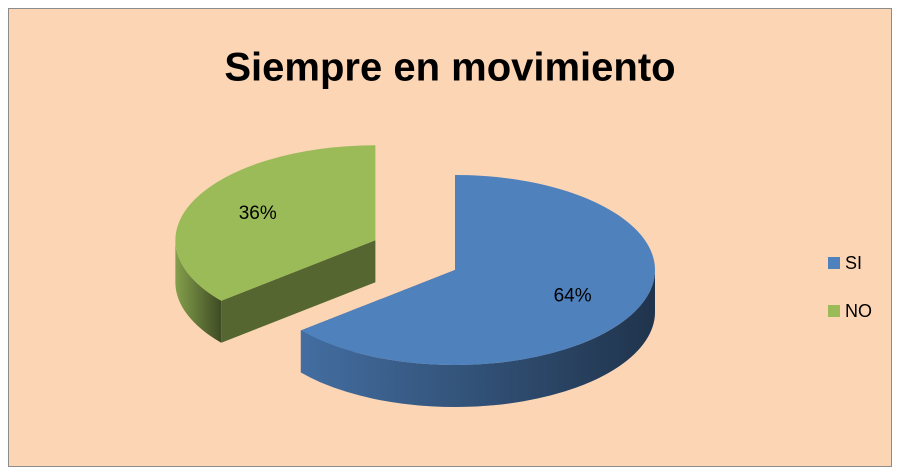 The width and height of the screenshot is (899, 475). I want to click on data-label: 36%, so click(258, 213).